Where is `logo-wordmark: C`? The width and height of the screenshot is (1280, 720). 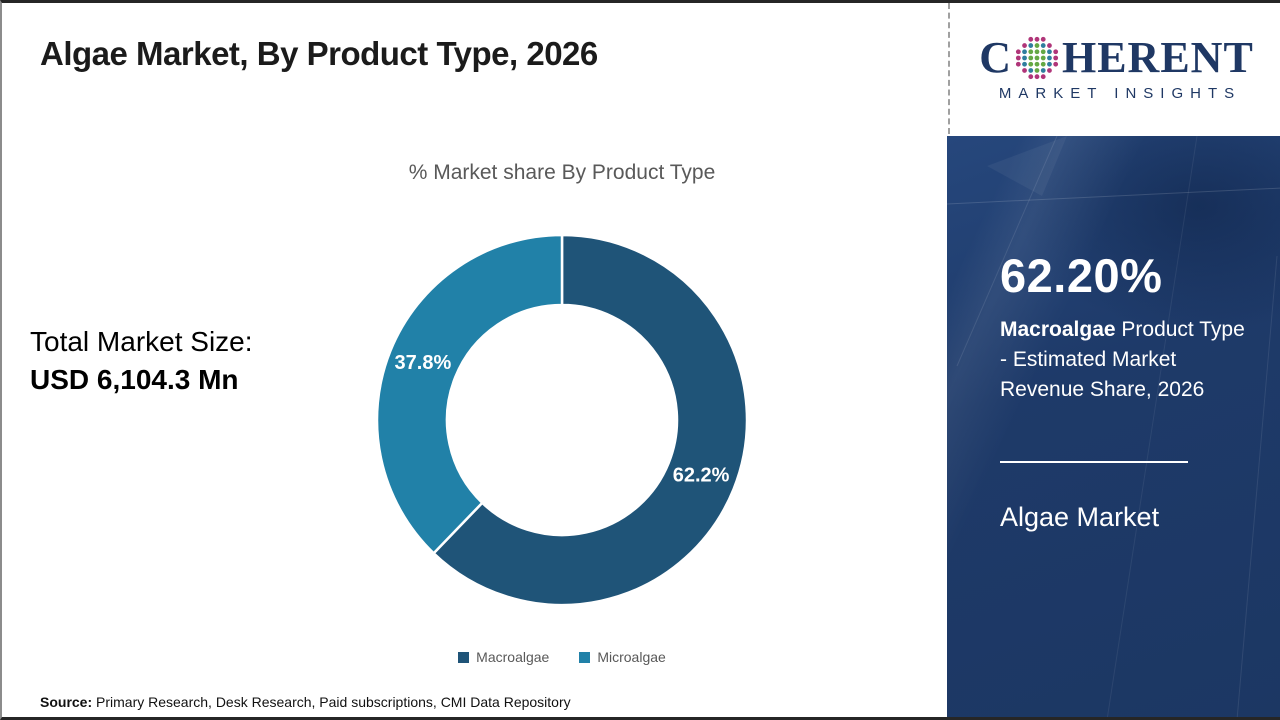
logo-wordmark: C is located at coordinates (1116, 58).